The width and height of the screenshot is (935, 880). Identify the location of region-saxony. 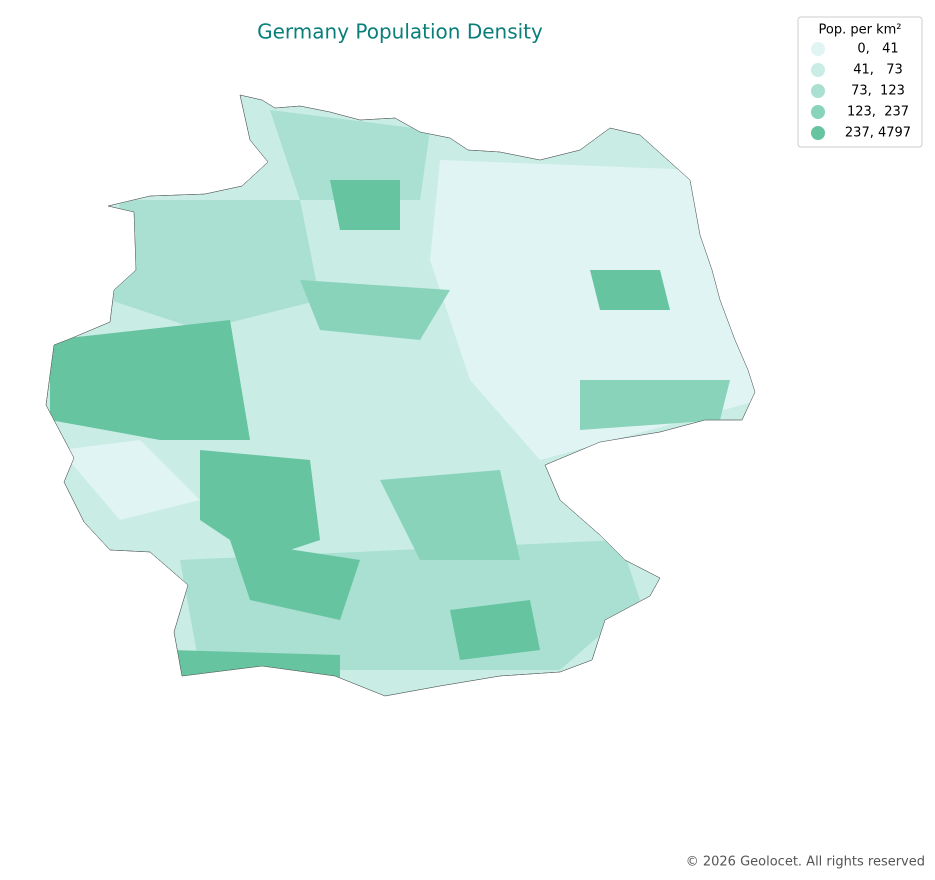
(655, 405).